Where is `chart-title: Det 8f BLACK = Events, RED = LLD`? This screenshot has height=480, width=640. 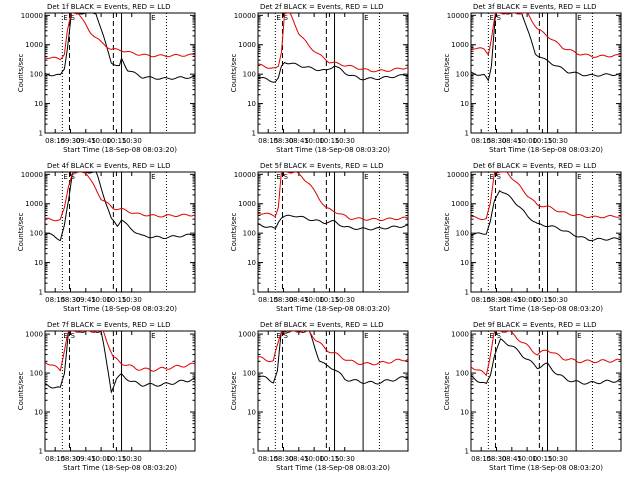
chart-title: Det 8f BLACK = Events, RED = LLD is located at coordinates (321, 325).